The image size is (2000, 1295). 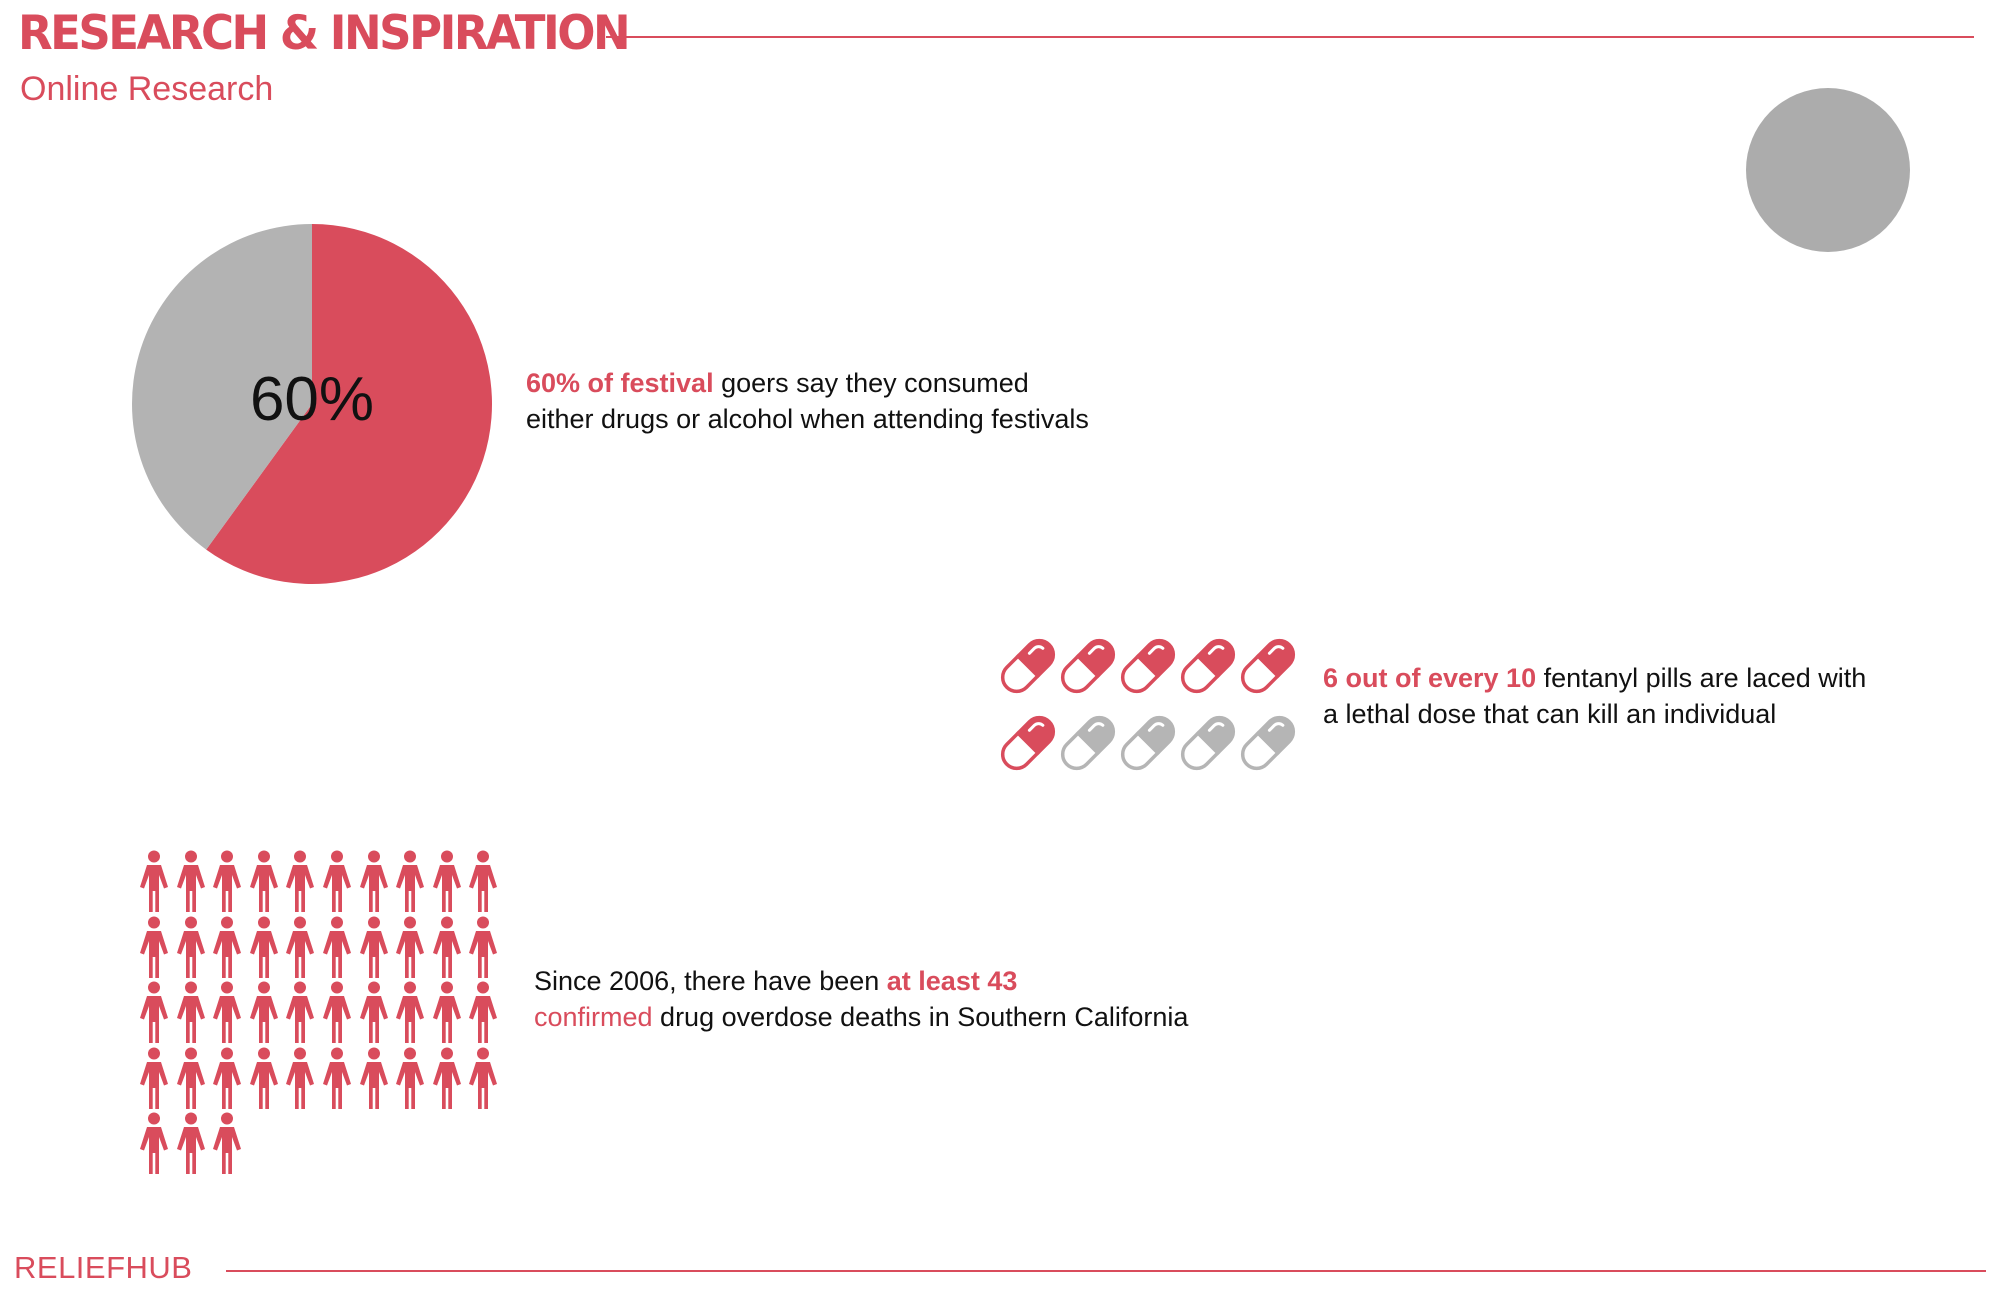 What do you see at coordinates (710, 981) in the screenshot?
I see `overdose-stat-lead: Since 2006, there have been` at bounding box center [710, 981].